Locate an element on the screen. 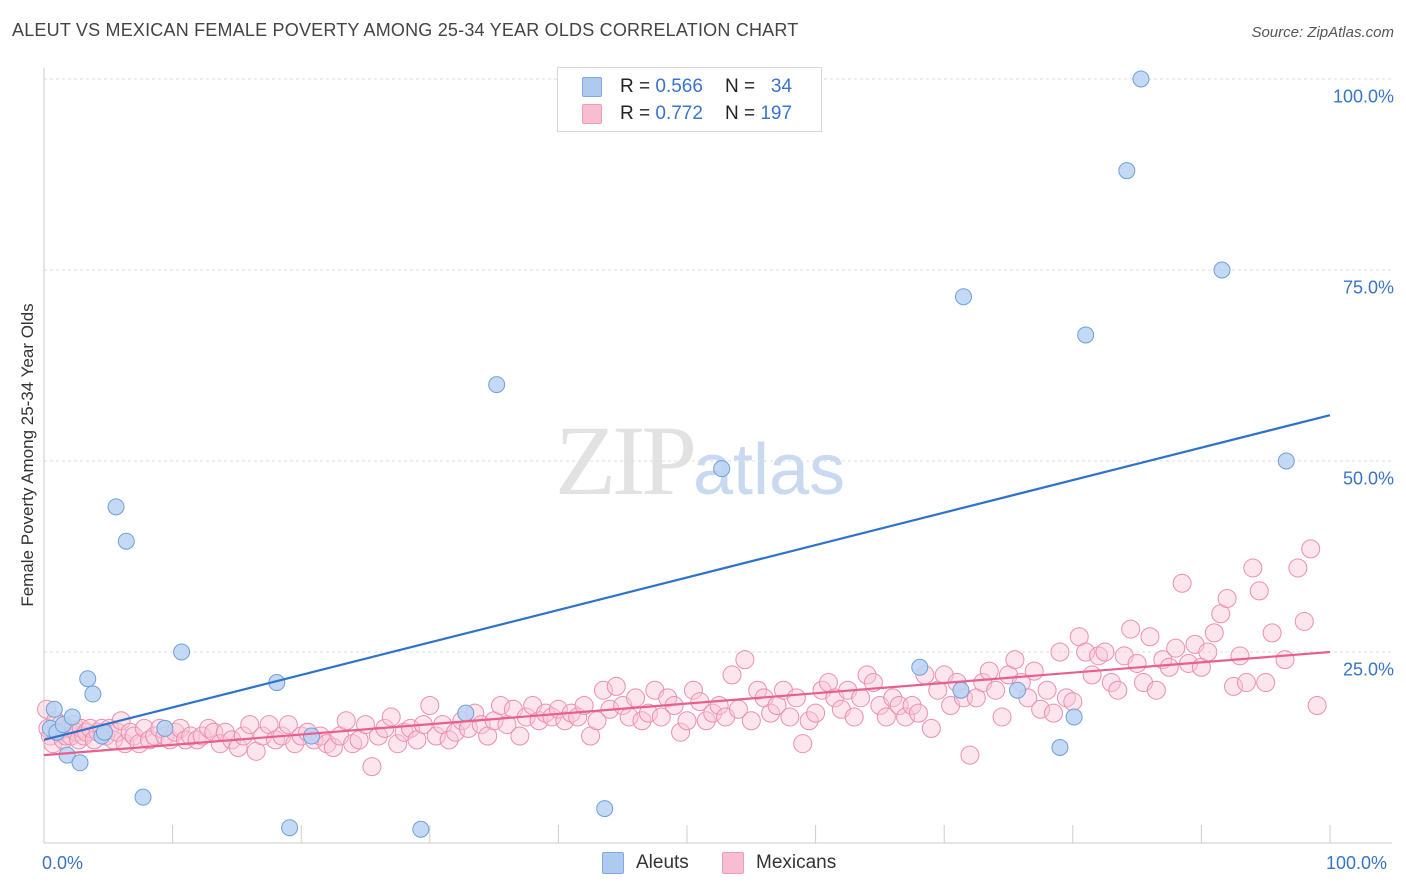  legend-r-value-mexicans: 0.772 is located at coordinates (679, 113).